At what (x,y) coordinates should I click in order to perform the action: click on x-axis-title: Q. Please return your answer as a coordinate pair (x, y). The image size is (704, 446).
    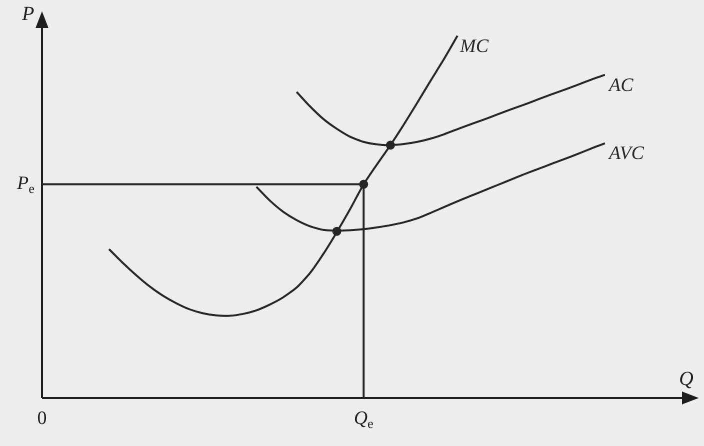
    Looking at the image, I should click on (686, 379).